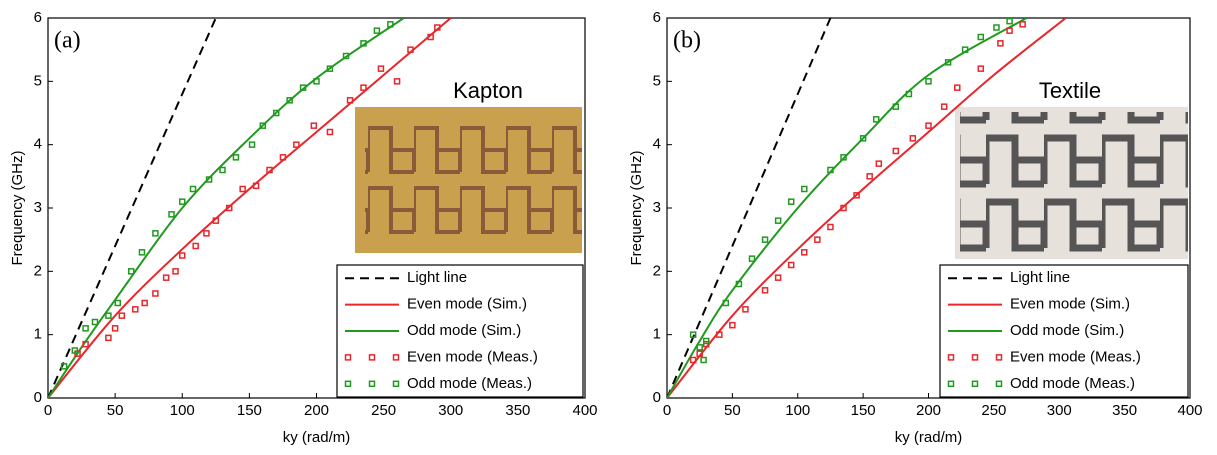 The height and width of the screenshot is (455, 1217). What do you see at coordinates (584, 410) in the screenshot?
I see `x-tick-label: 400` at bounding box center [584, 410].